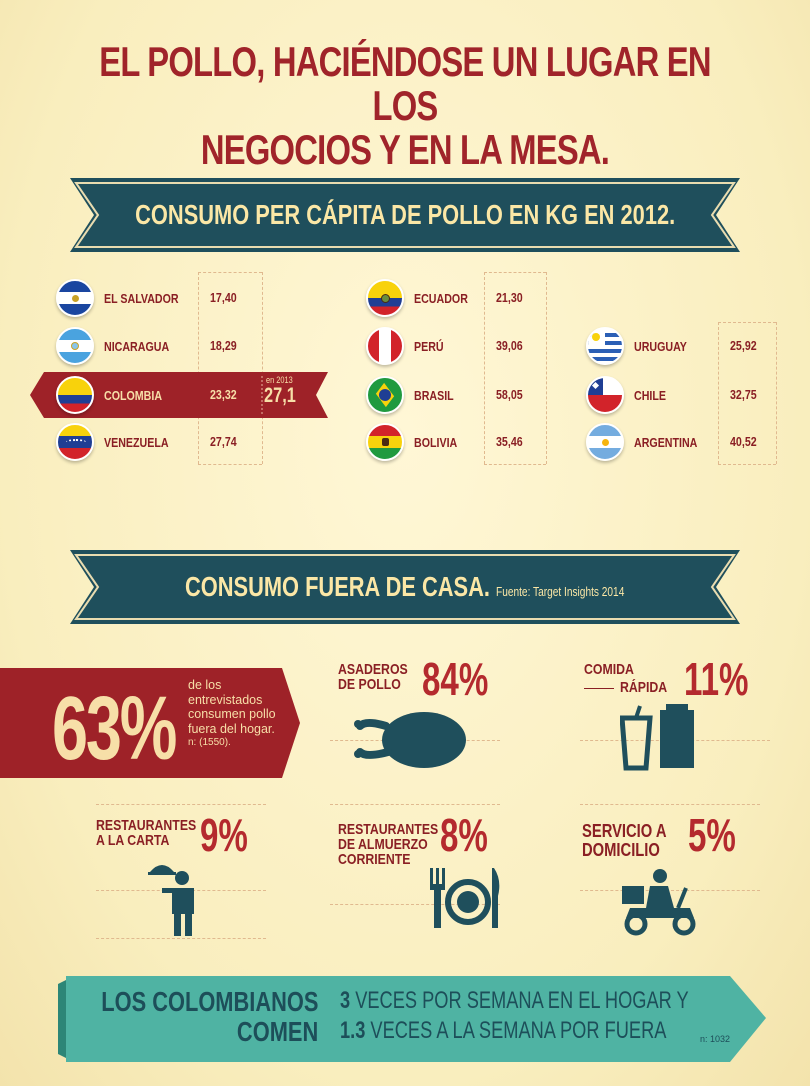  I want to click on band-outside-number: 1.3, so click(353, 1030).